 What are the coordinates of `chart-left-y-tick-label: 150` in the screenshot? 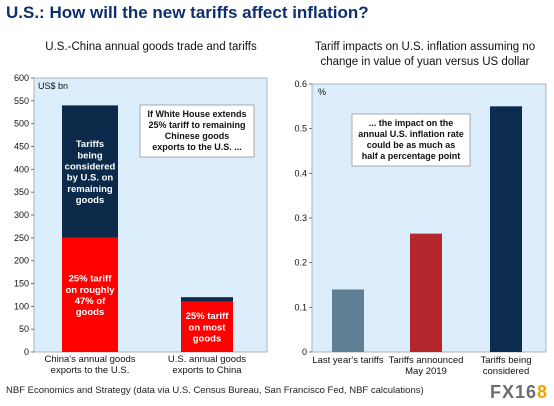 It's located at (21, 284).